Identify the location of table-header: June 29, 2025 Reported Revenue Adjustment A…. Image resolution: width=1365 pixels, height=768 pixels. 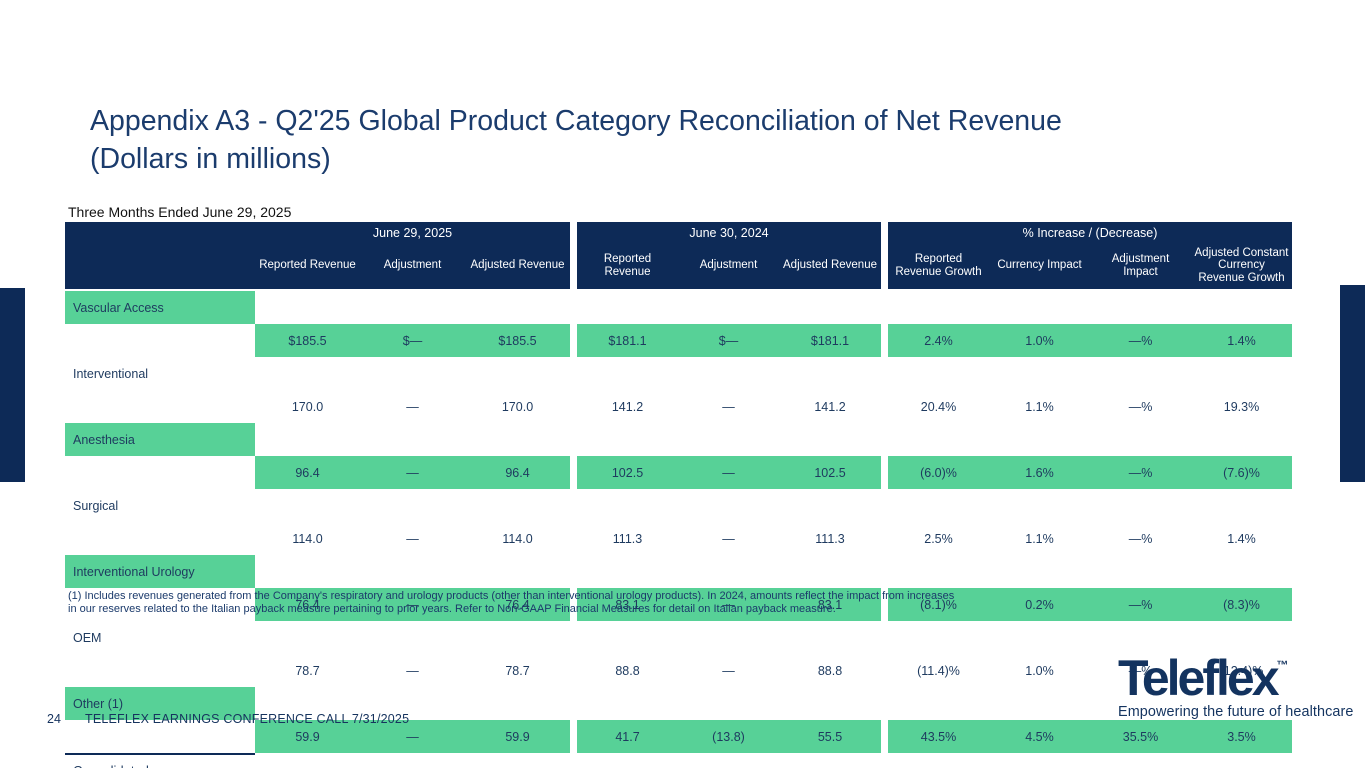
(678, 255).